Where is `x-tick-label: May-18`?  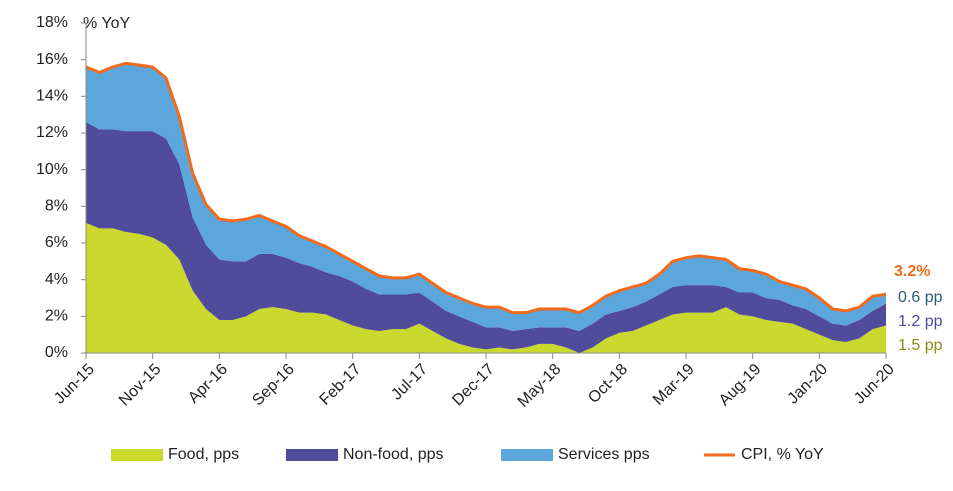 x-tick-label: May-18 is located at coordinates (540, 386).